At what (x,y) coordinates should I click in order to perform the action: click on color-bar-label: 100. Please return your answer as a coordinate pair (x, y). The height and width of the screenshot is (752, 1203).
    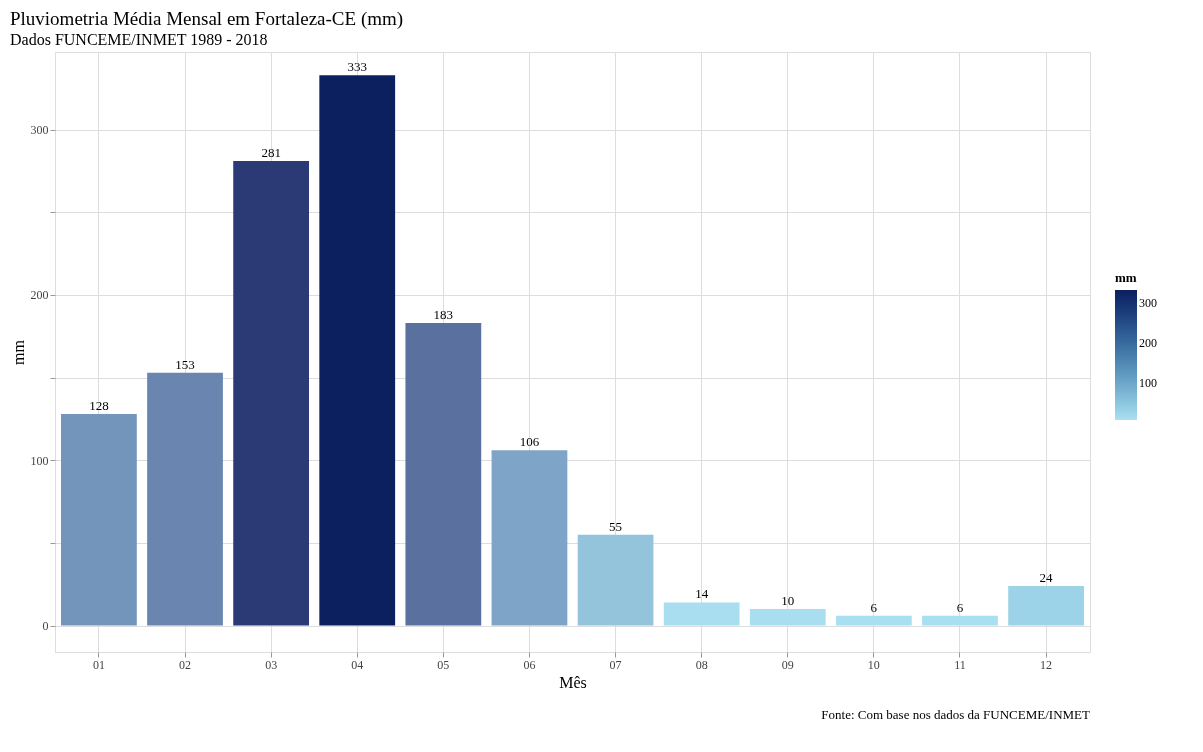
    Looking at the image, I should click on (1148, 382).